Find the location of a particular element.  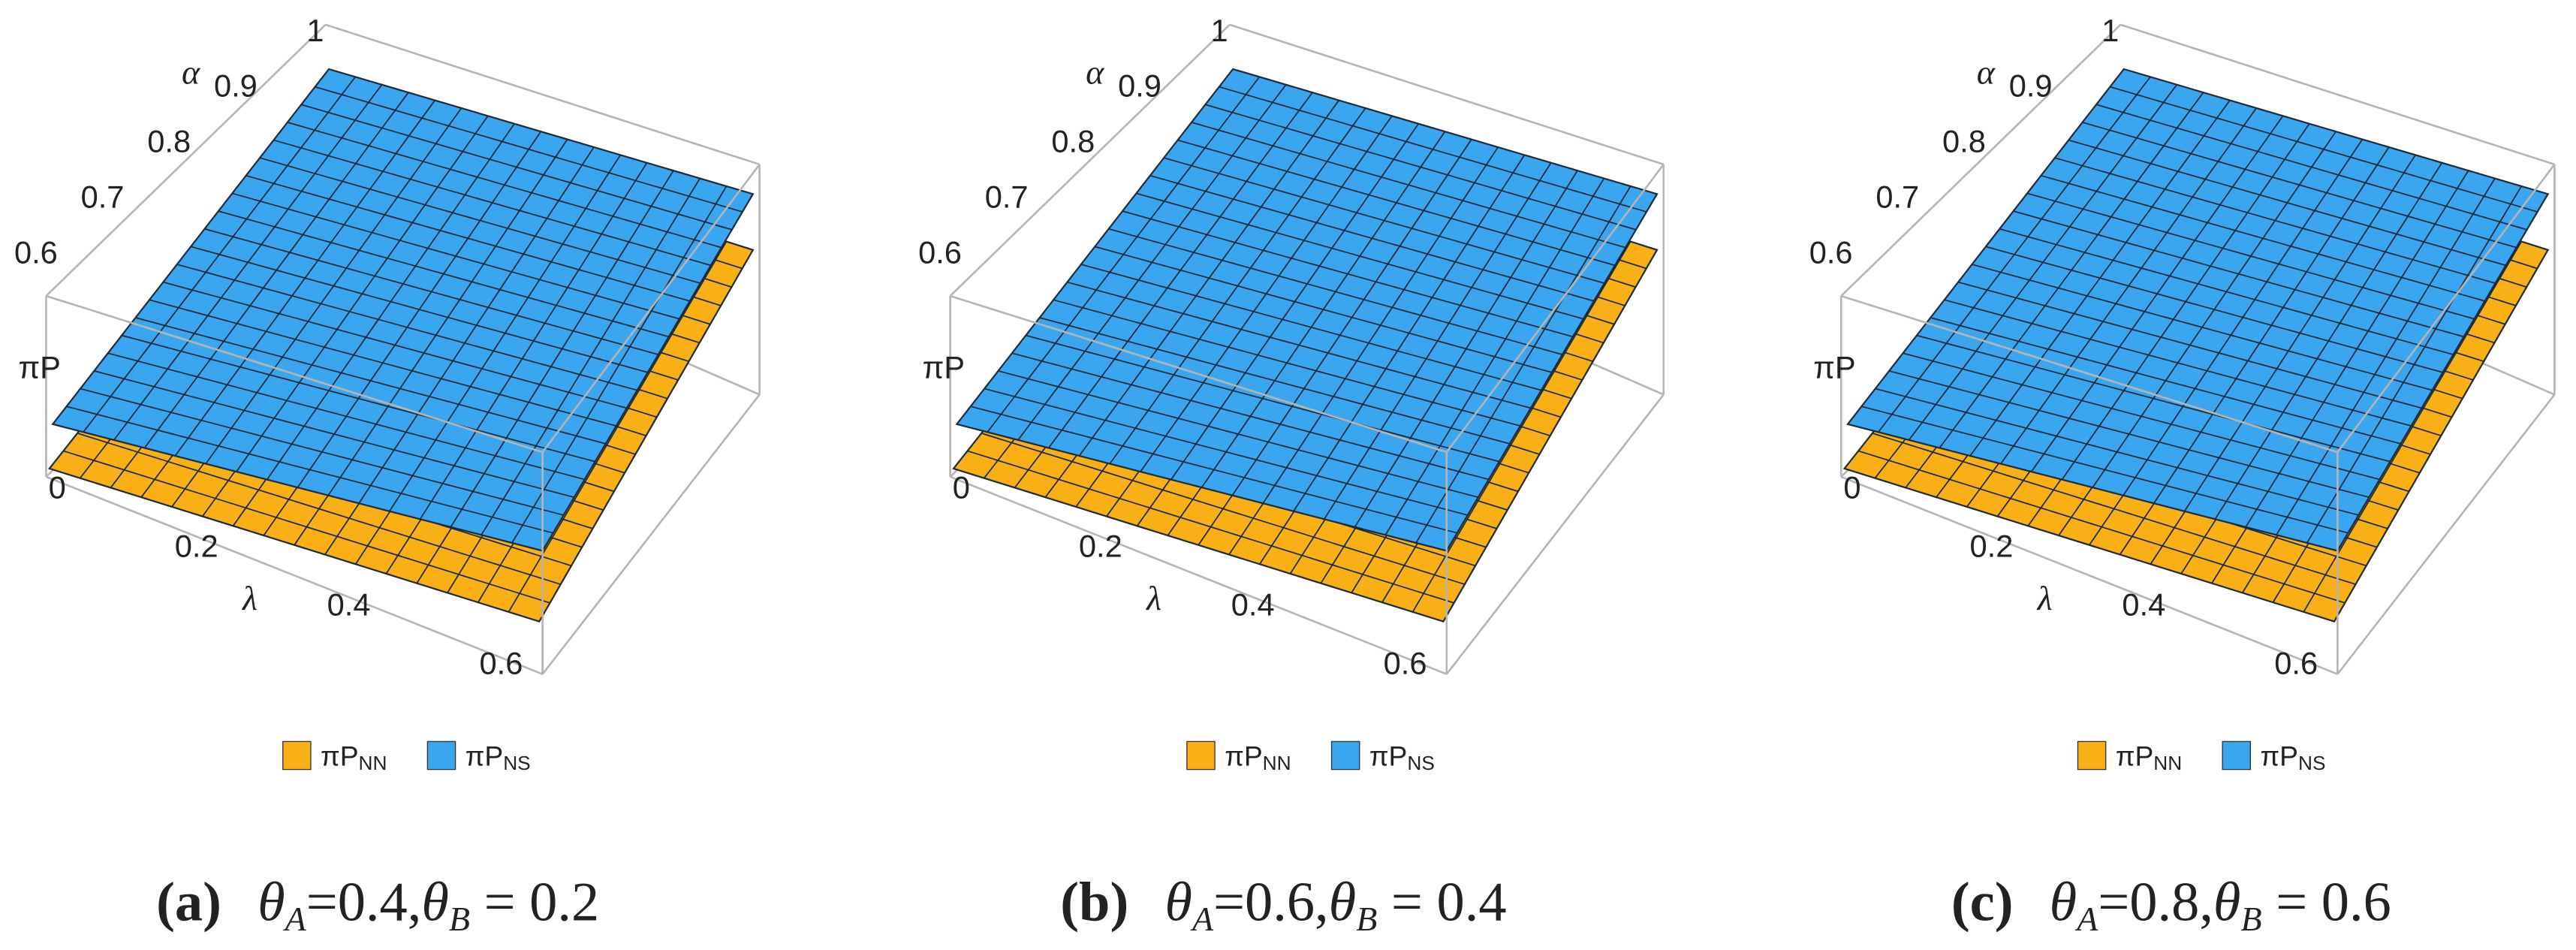

caption-label: (a) is located at coordinates (188, 902).